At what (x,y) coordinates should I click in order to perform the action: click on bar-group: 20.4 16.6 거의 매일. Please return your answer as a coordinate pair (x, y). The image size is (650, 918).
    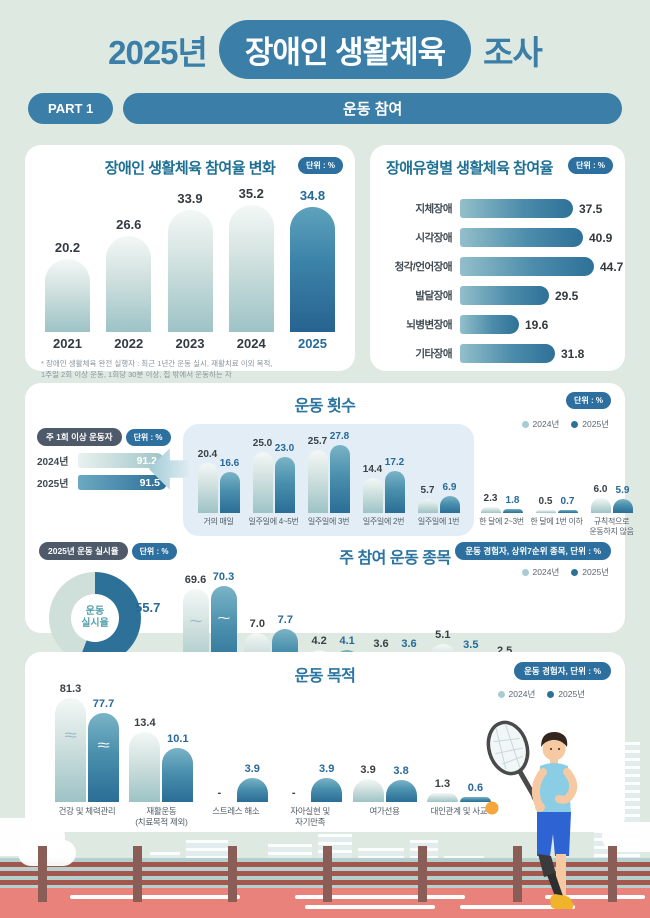
    Looking at the image, I should click on (218, 491).